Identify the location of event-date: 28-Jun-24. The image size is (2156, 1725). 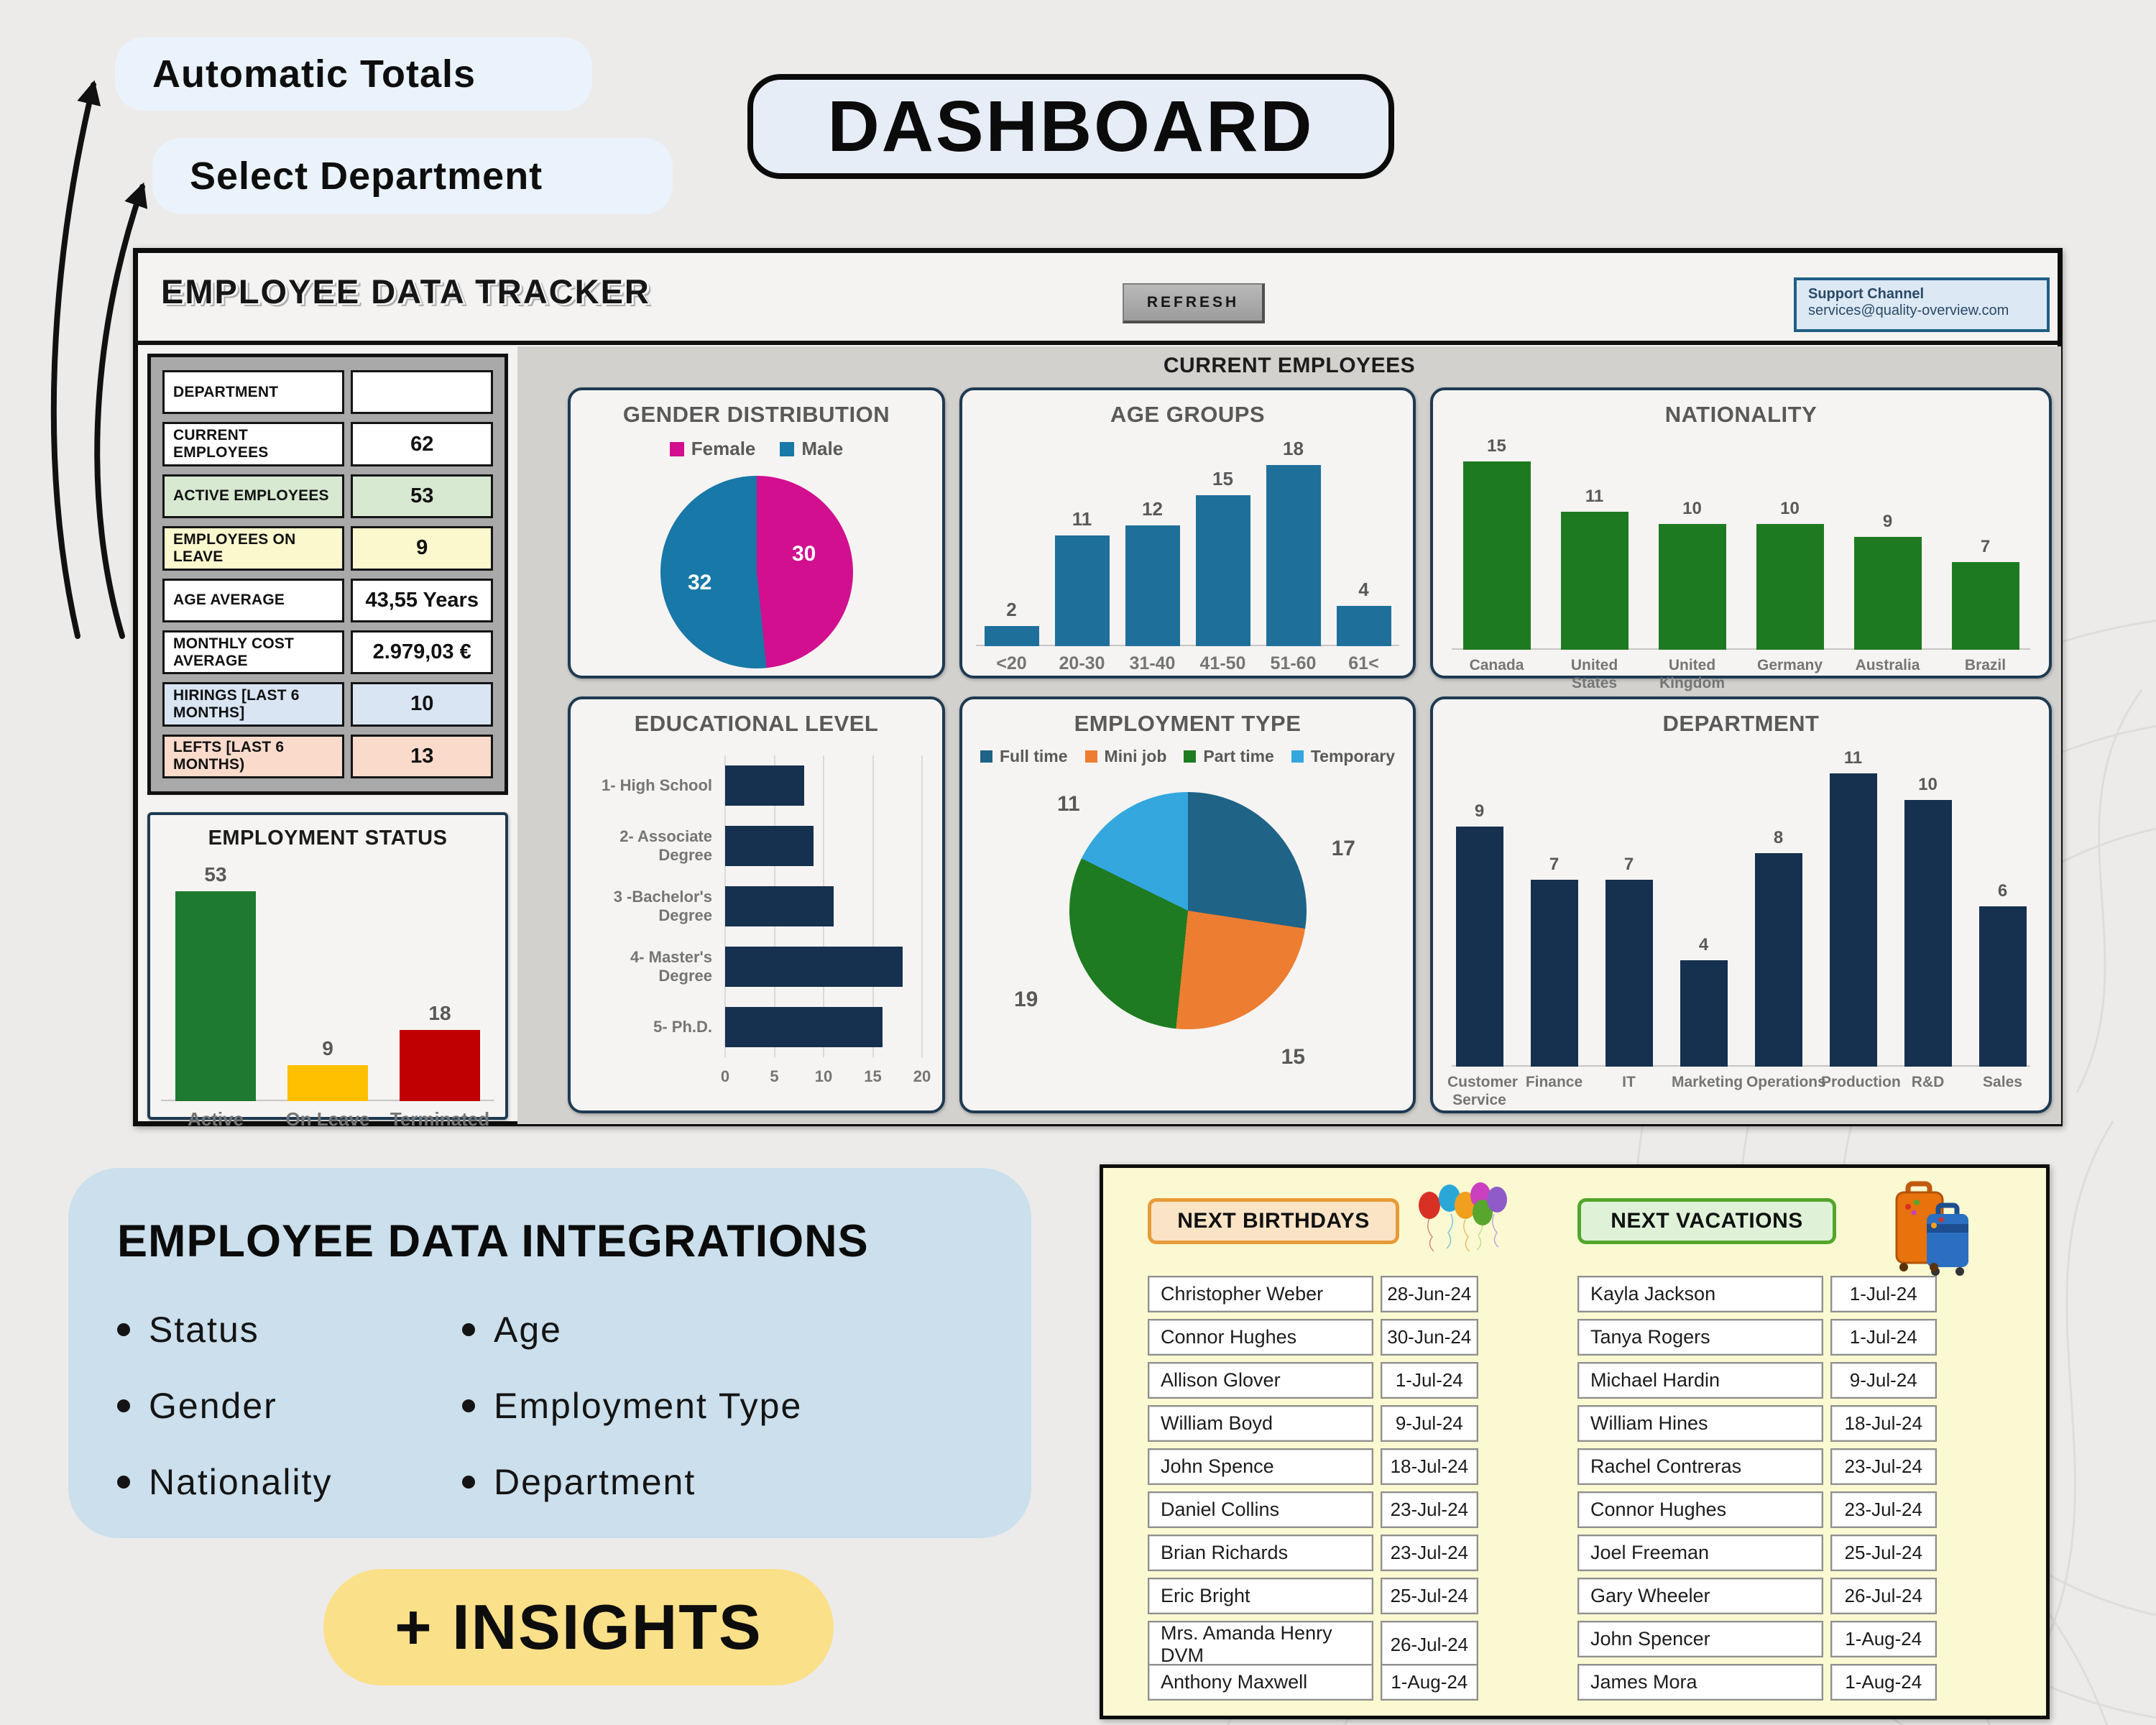
(1429, 1294).